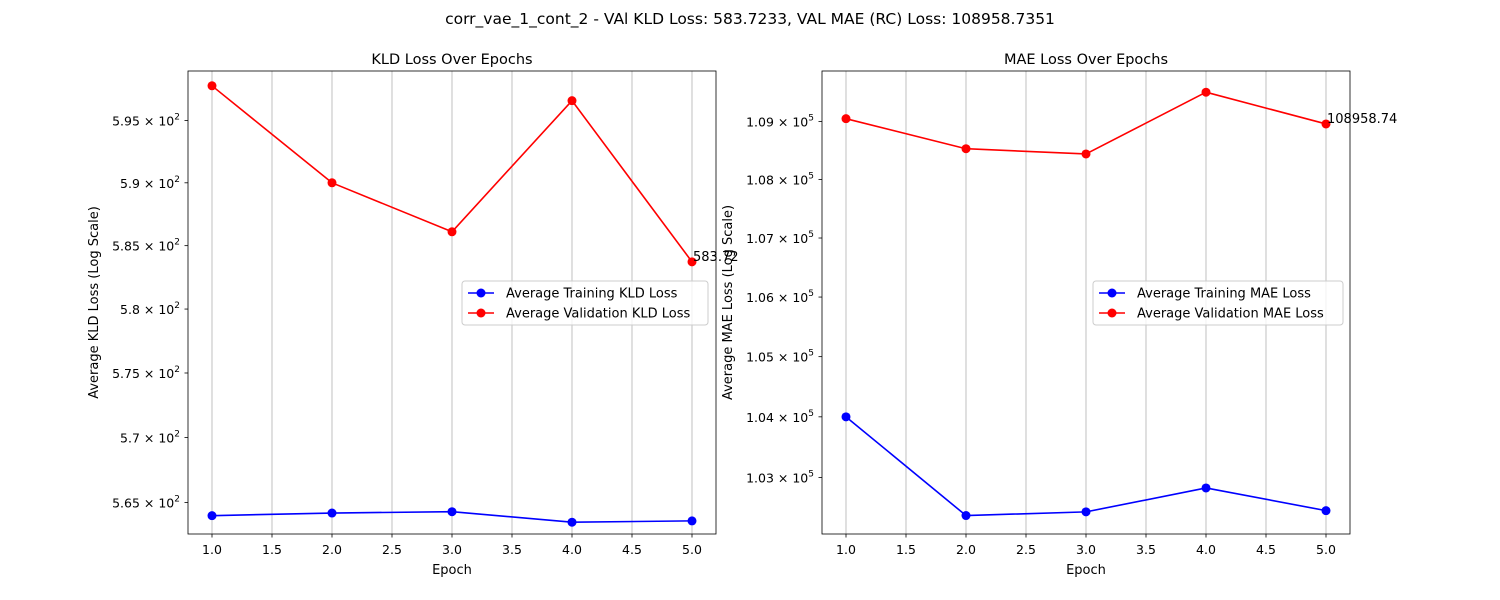 The image size is (1500, 600). I want to click on kld-x-tick-label: 2.0, so click(332, 549).